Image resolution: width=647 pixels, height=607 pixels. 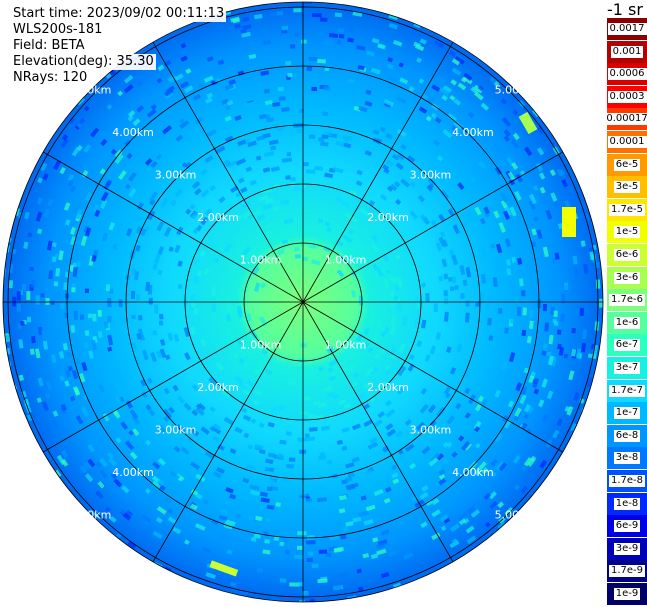 What do you see at coordinates (516, 514) in the screenshot?
I see `range-ring-label: 5.00km` at bounding box center [516, 514].